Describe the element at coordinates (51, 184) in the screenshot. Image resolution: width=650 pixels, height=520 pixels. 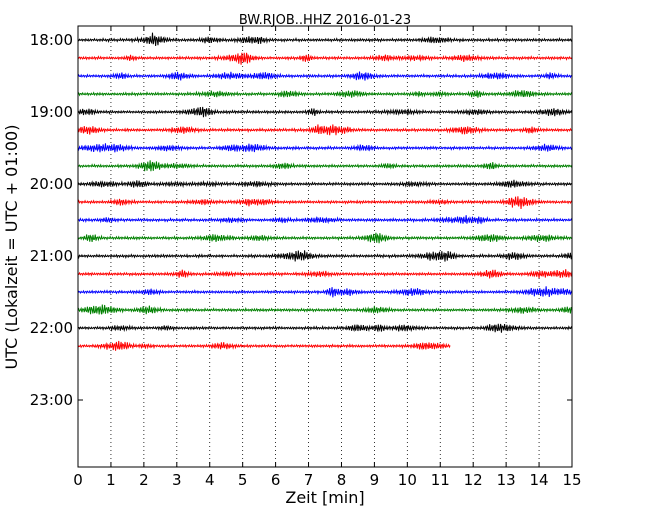
I see `y-tick-label: 20:00` at that location.